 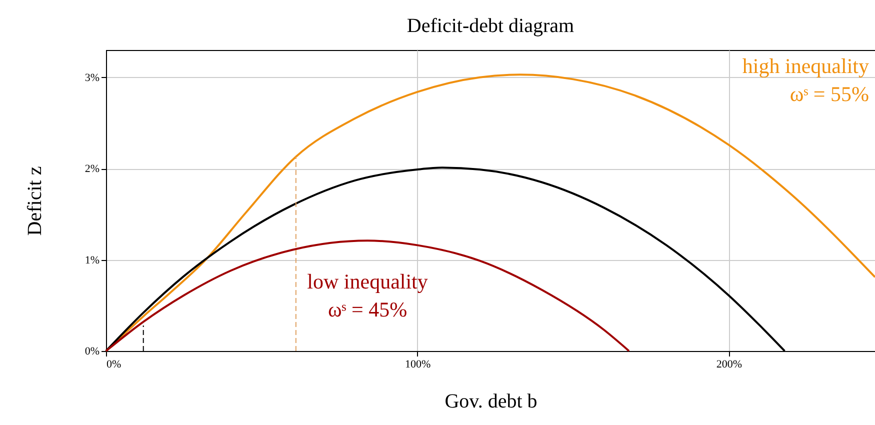 I want to click on y-tick-label: 3%, so click(x=92, y=78).